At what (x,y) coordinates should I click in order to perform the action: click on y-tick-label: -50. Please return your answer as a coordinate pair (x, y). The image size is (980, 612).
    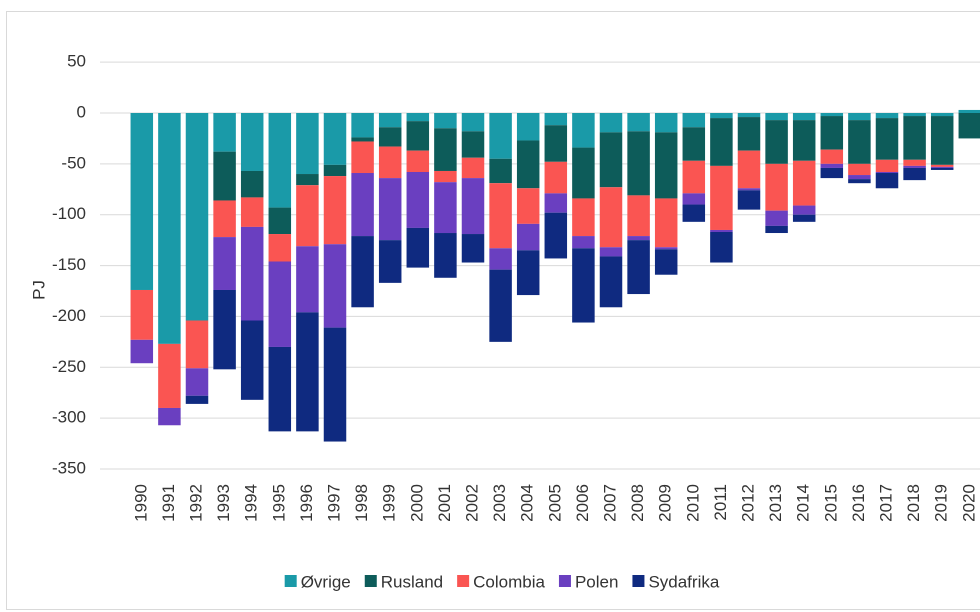
    Looking at the image, I should click on (73, 162).